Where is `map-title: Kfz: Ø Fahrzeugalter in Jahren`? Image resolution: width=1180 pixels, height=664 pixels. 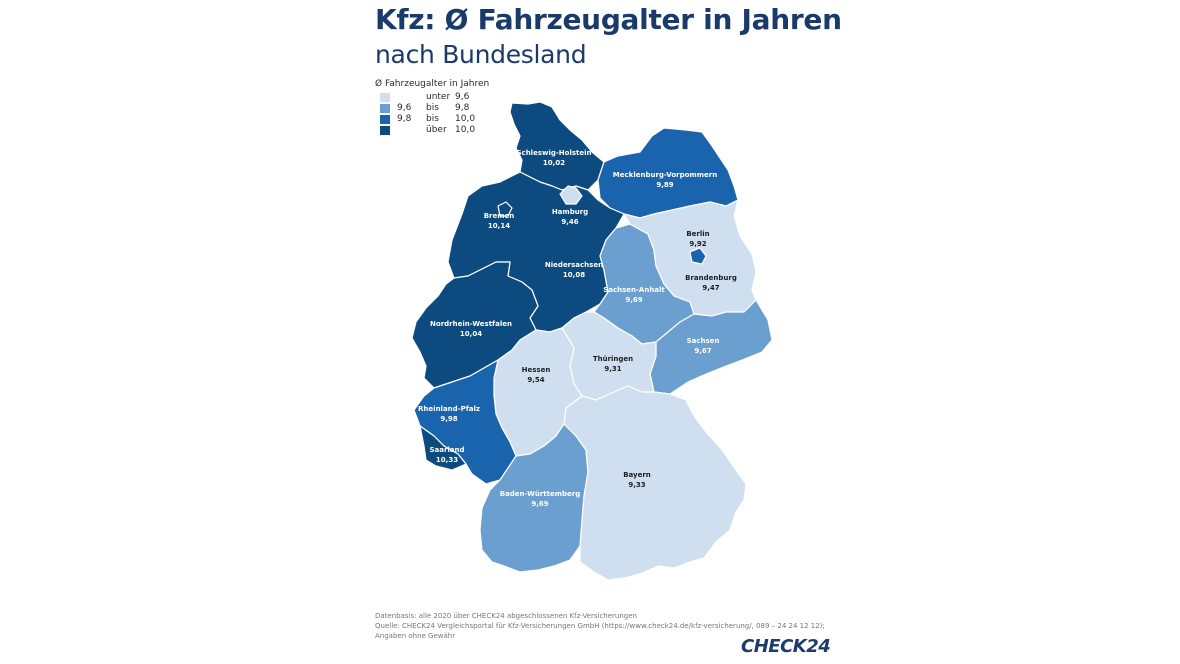
map-title: Kfz: Ø Fahrzeugalter in Jahren is located at coordinates (608, 19).